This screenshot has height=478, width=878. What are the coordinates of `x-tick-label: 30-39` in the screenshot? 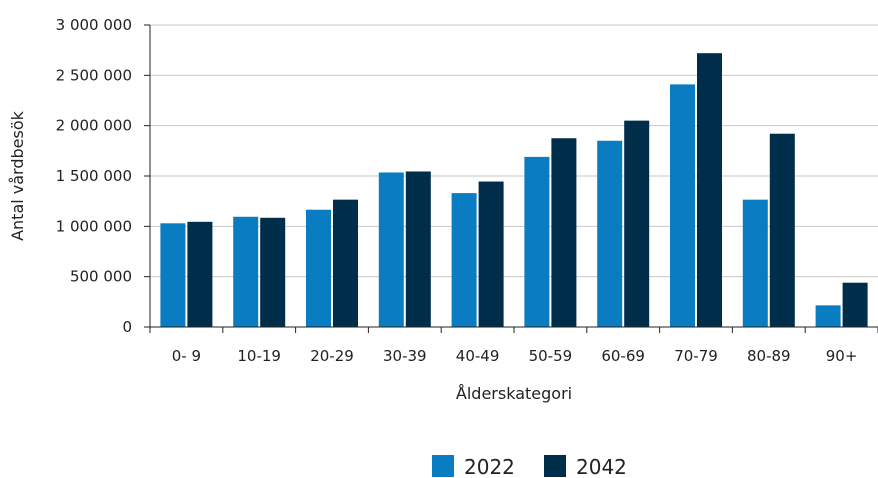 It's located at (405, 356).